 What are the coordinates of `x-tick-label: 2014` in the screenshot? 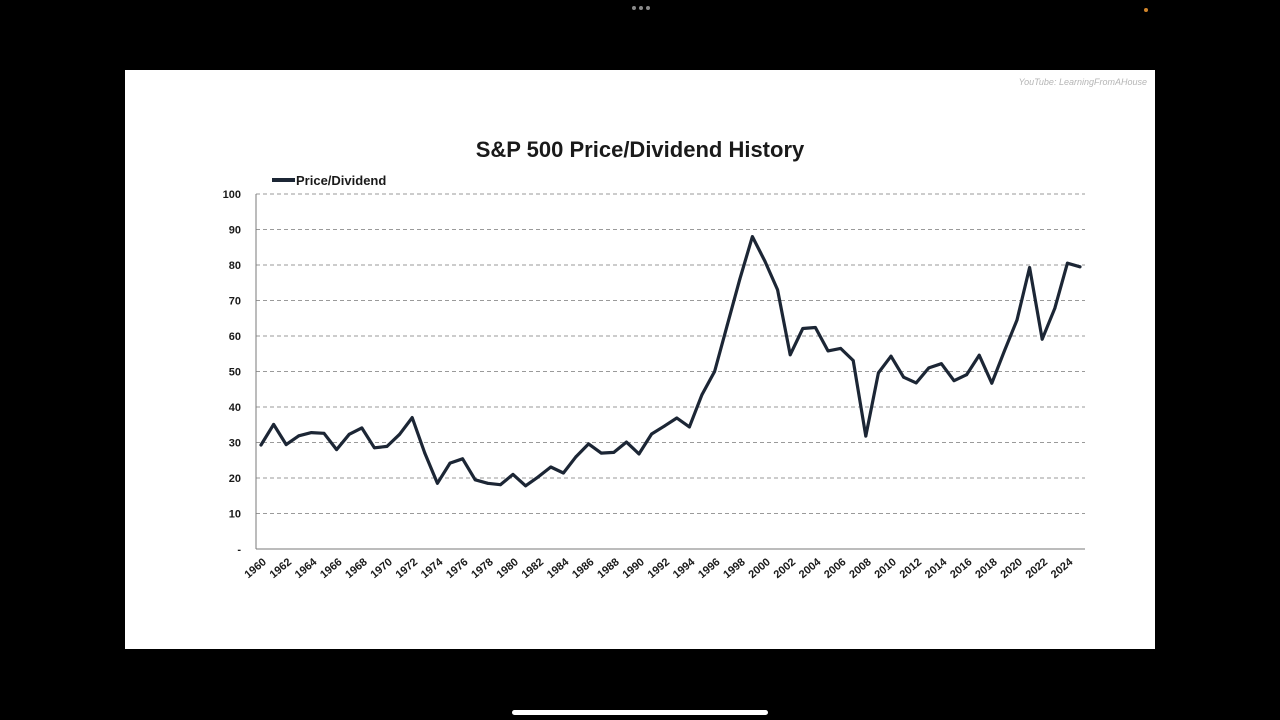 It's located at (936, 568).